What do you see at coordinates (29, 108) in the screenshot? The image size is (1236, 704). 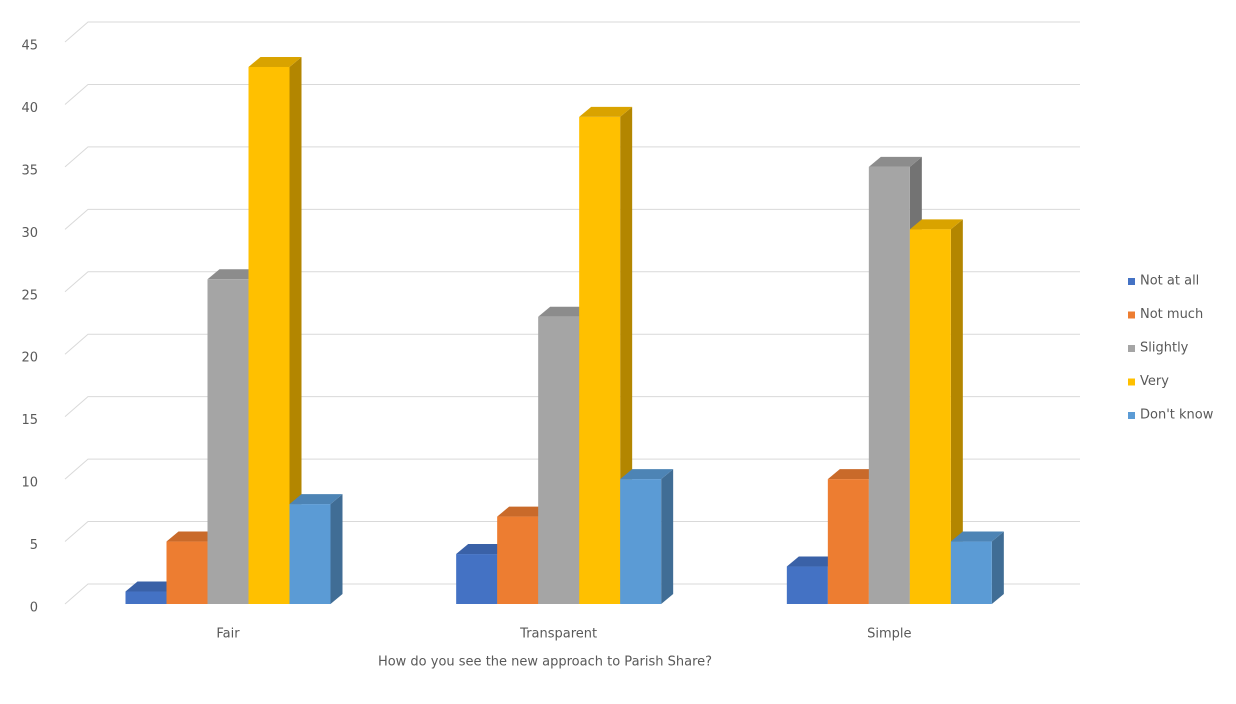 I see `y-tick-label: 40` at bounding box center [29, 108].